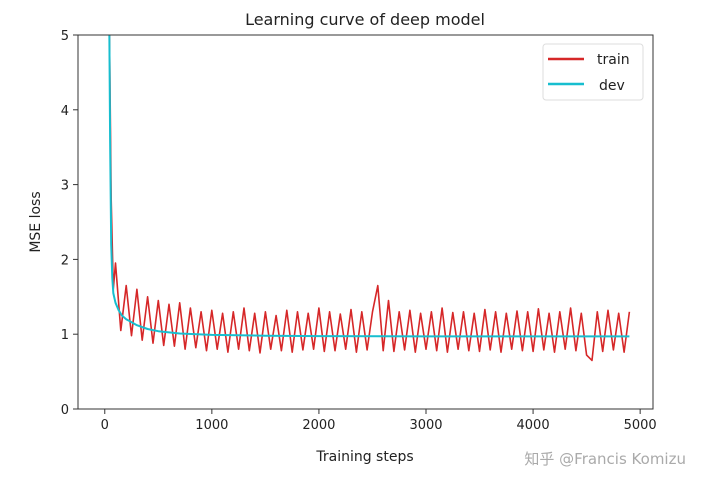 Image resolution: width=704 pixels, height=489 pixels. What do you see at coordinates (65, 410) in the screenshot?
I see `y-tick-label: 0` at bounding box center [65, 410].